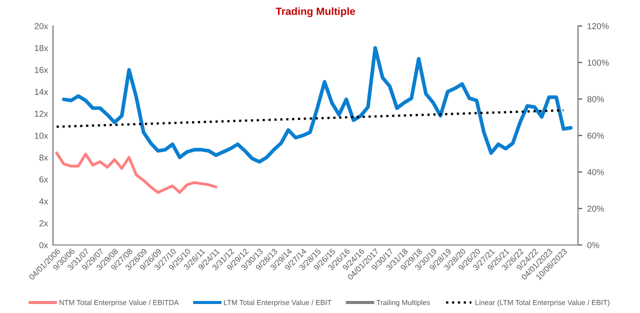 The image size is (640, 313). I want to click on line-series, so click(136, 173).